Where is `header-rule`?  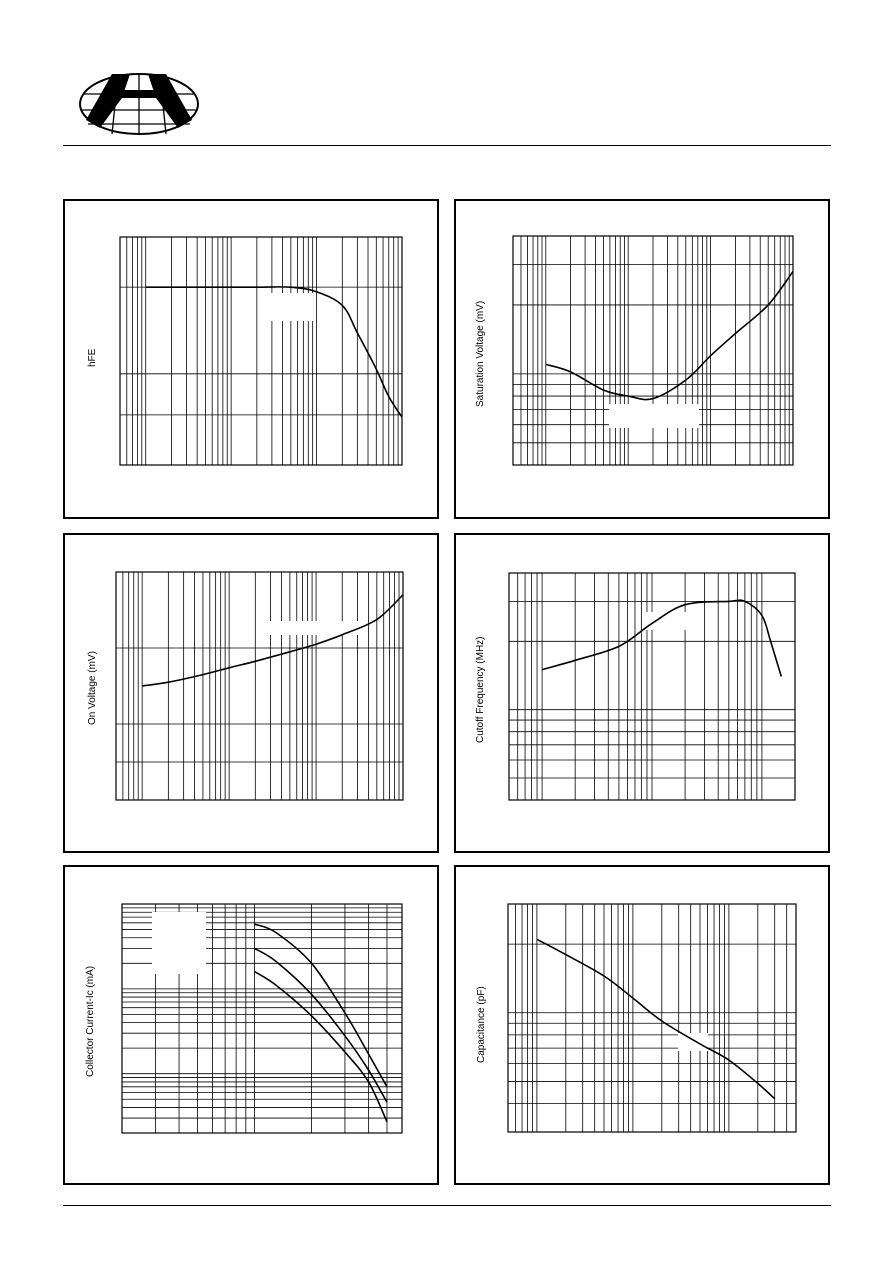 header-rule is located at coordinates (447, 145).